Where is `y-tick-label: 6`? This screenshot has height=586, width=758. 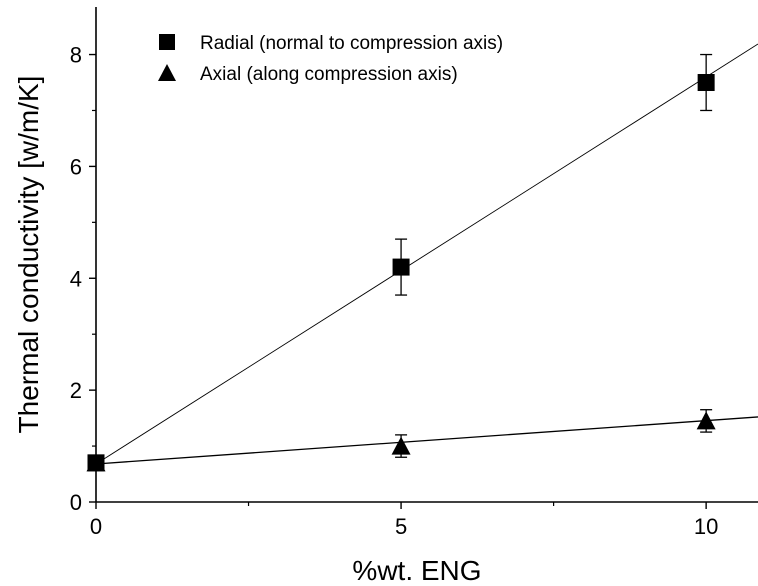 y-tick-label: 6 is located at coordinates (76, 166).